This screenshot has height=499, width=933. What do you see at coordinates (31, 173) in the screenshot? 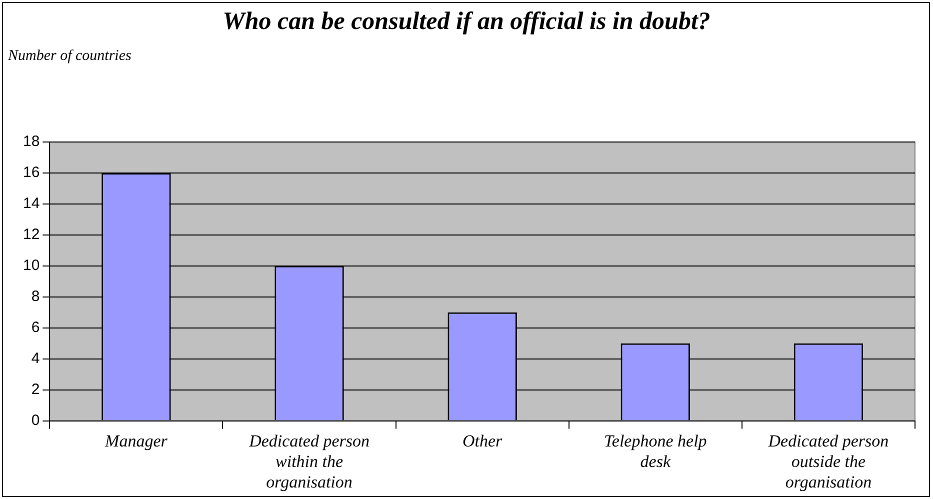
I see `y-tick-label: 16` at bounding box center [31, 173].